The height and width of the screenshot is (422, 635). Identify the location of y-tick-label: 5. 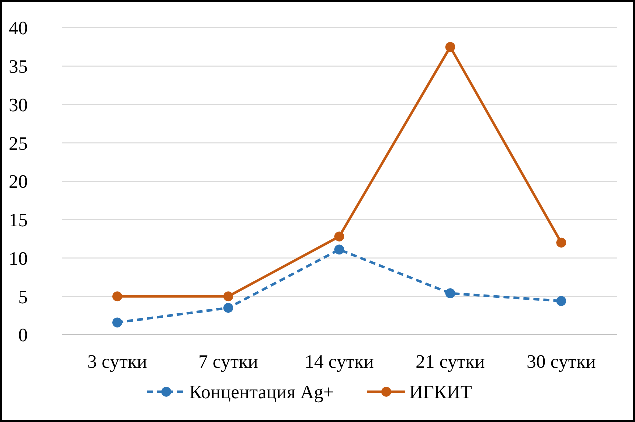
(23, 297).